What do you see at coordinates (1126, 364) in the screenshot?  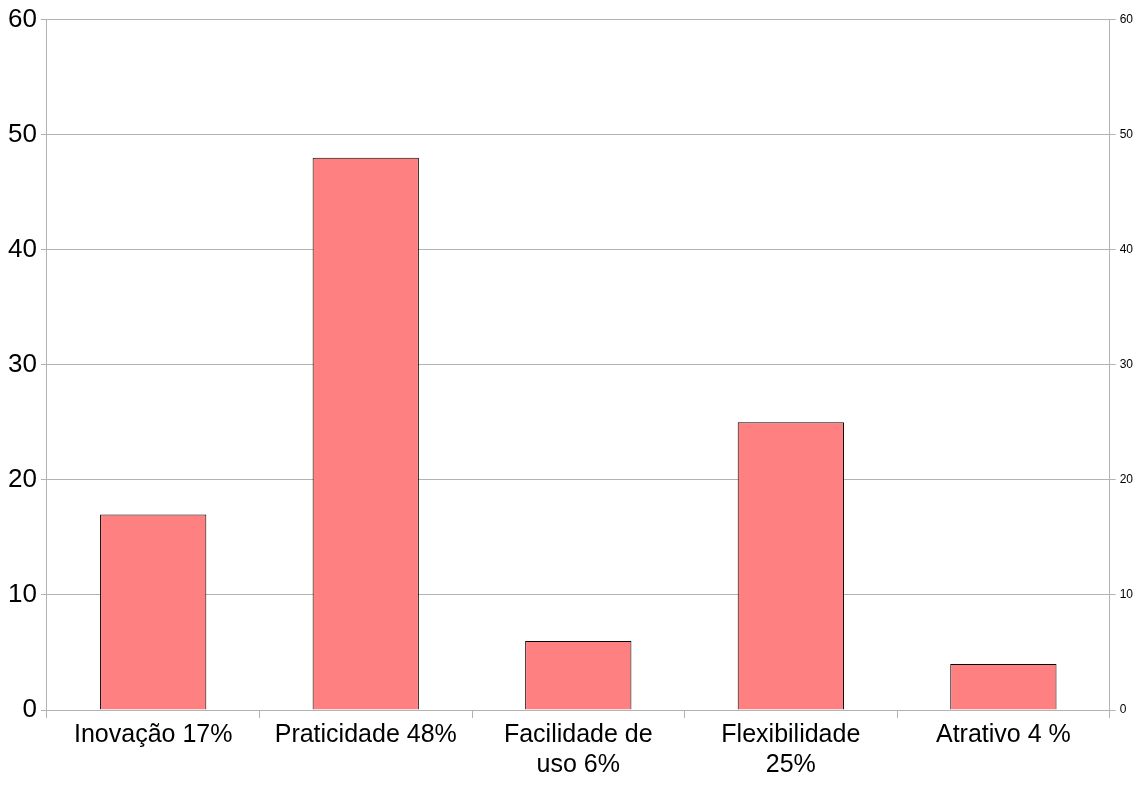 I see `y2-tick-label: 30` at bounding box center [1126, 364].